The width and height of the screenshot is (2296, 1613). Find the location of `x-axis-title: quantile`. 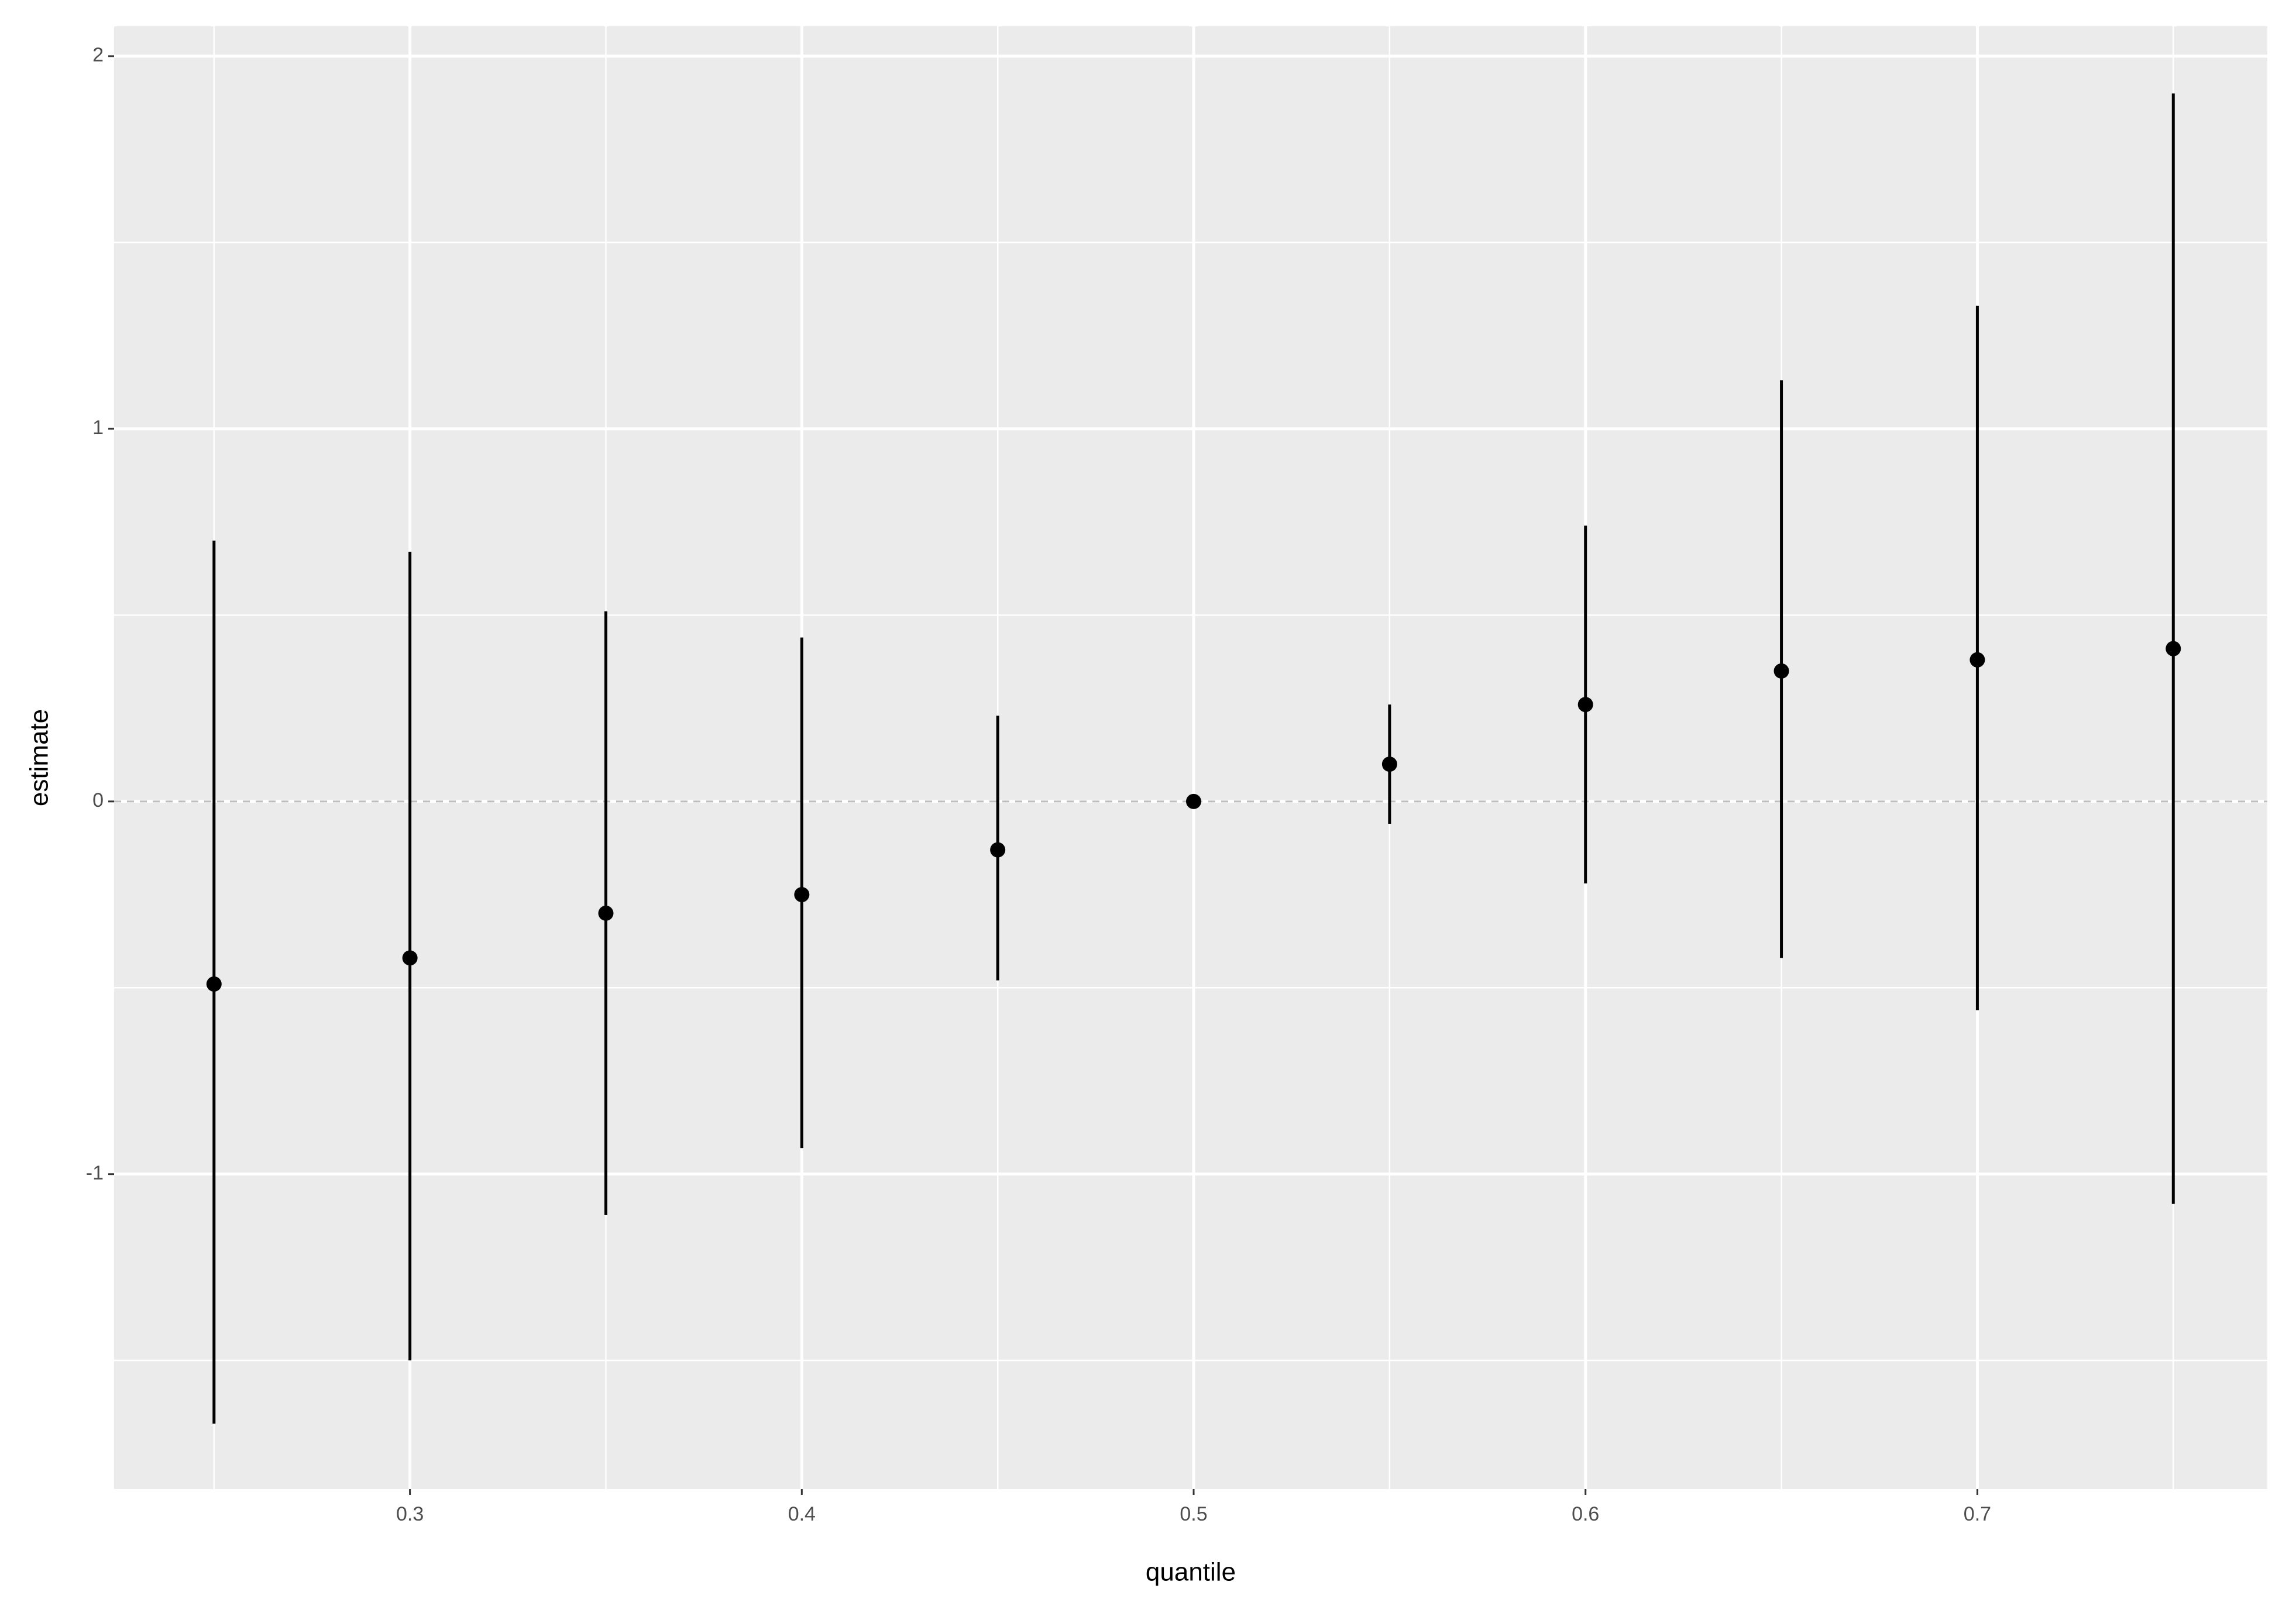

x-axis-title: quantile is located at coordinates (1191, 1572).